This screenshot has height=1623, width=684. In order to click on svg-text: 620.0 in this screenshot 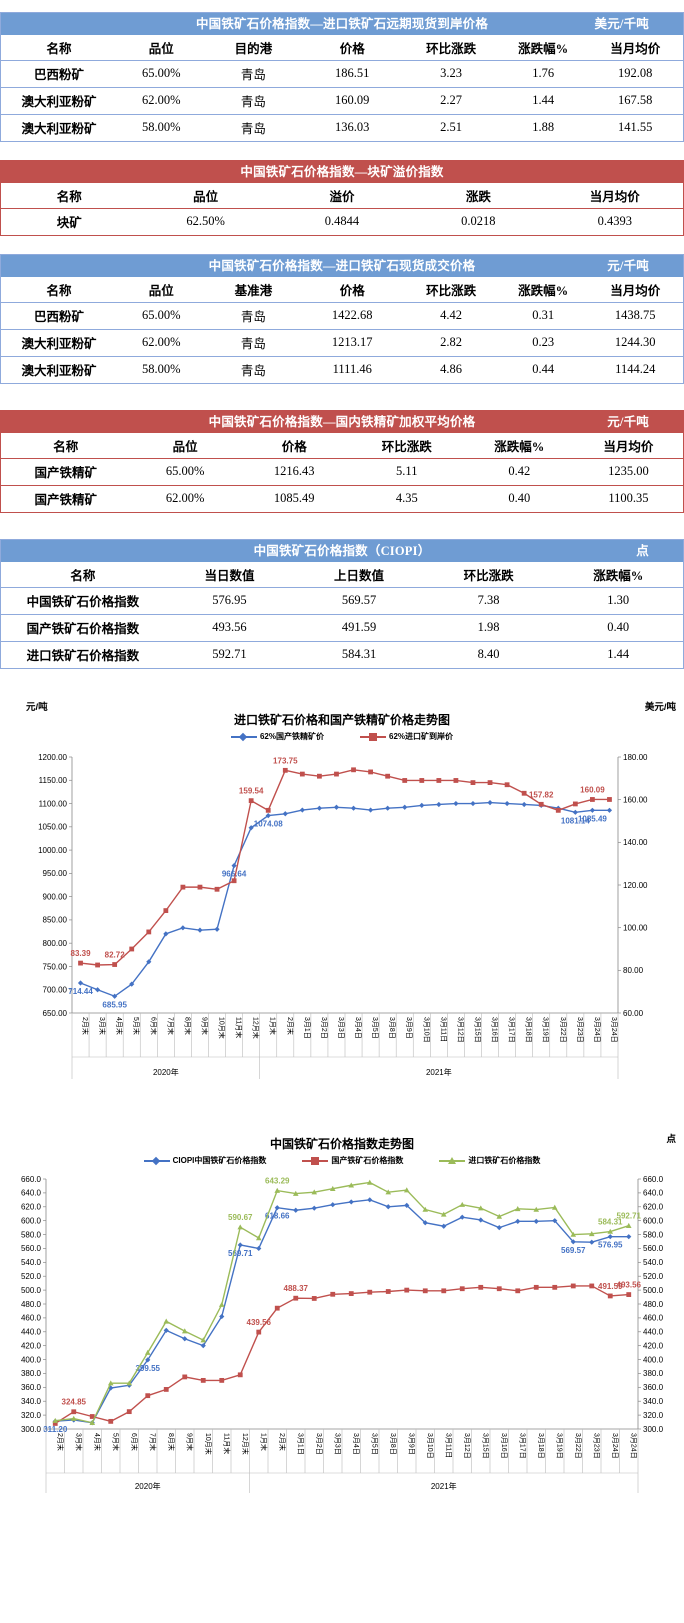, I will do `click(31, 1207)`.